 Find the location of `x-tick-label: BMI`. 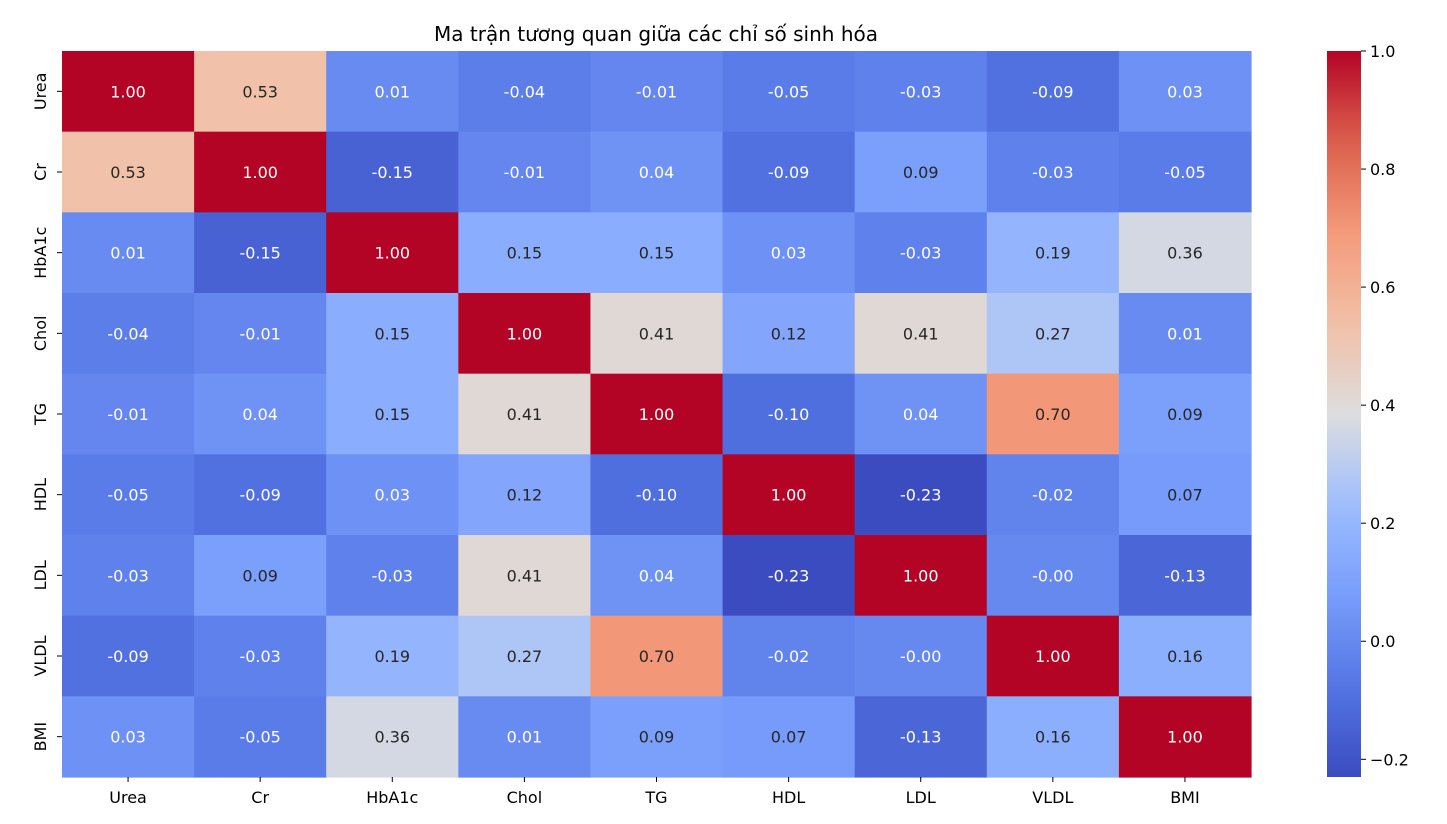

x-tick-label: BMI is located at coordinates (1185, 797).